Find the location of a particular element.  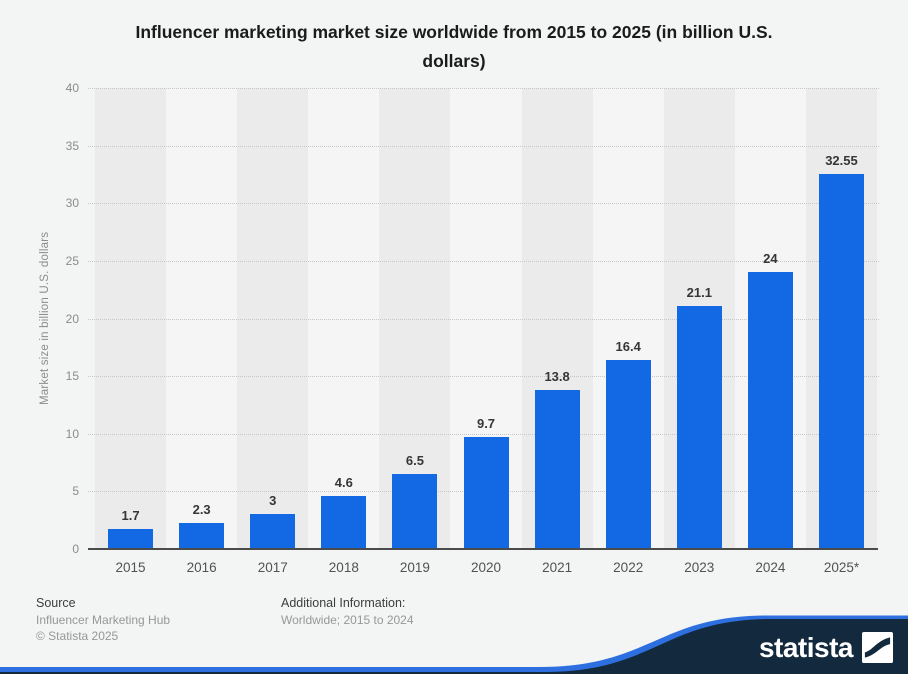

y-axis-tick-label: 15 is located at coordinates (72, 376).